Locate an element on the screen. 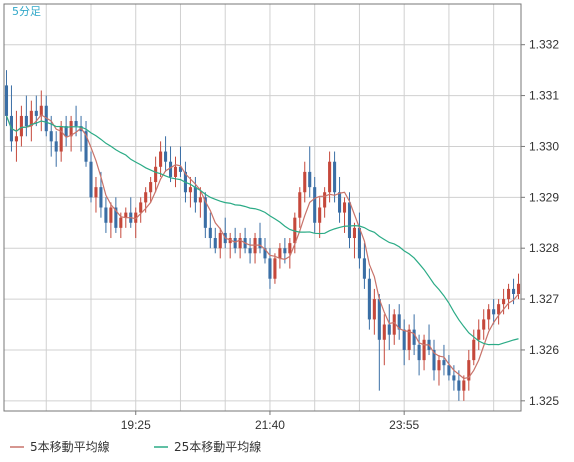 The image size is (574, 462). y-axis: 1.332 1.331 1.330 1.329 1.328 1.327 1.326 1.325 is located at coordinates (540, 223).